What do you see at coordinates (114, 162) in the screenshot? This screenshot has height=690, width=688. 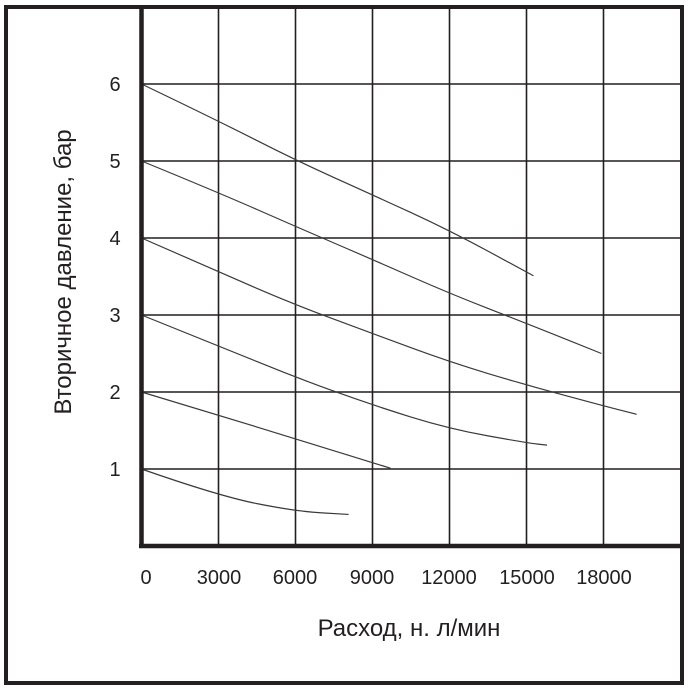 I see `y-tick-label: 5` at bounding box center [114, 162].